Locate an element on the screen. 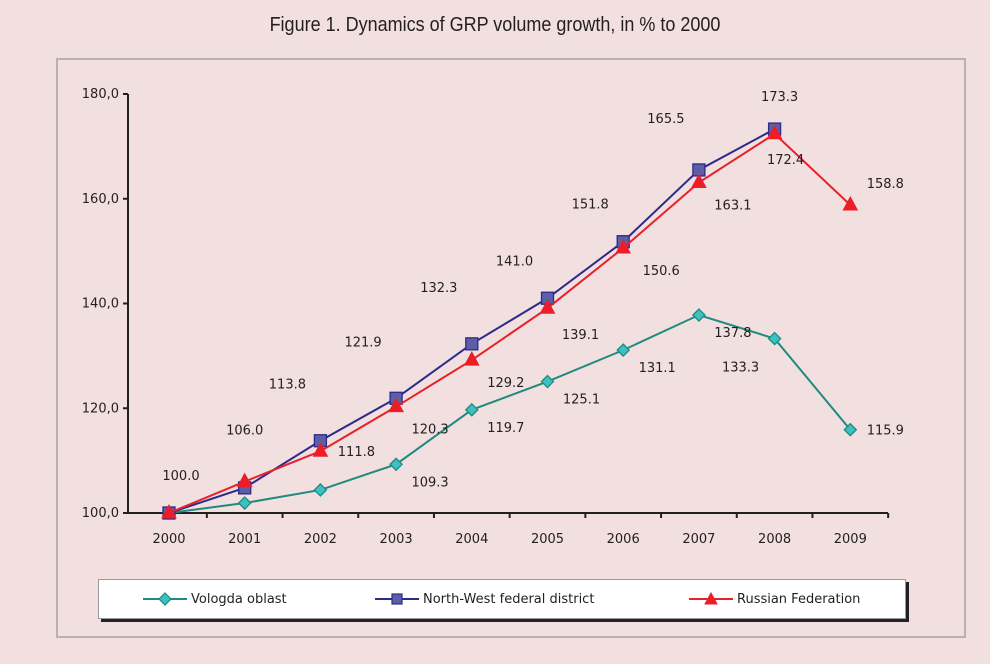  data-label: 121.9 is located at coordinates (362, 342).